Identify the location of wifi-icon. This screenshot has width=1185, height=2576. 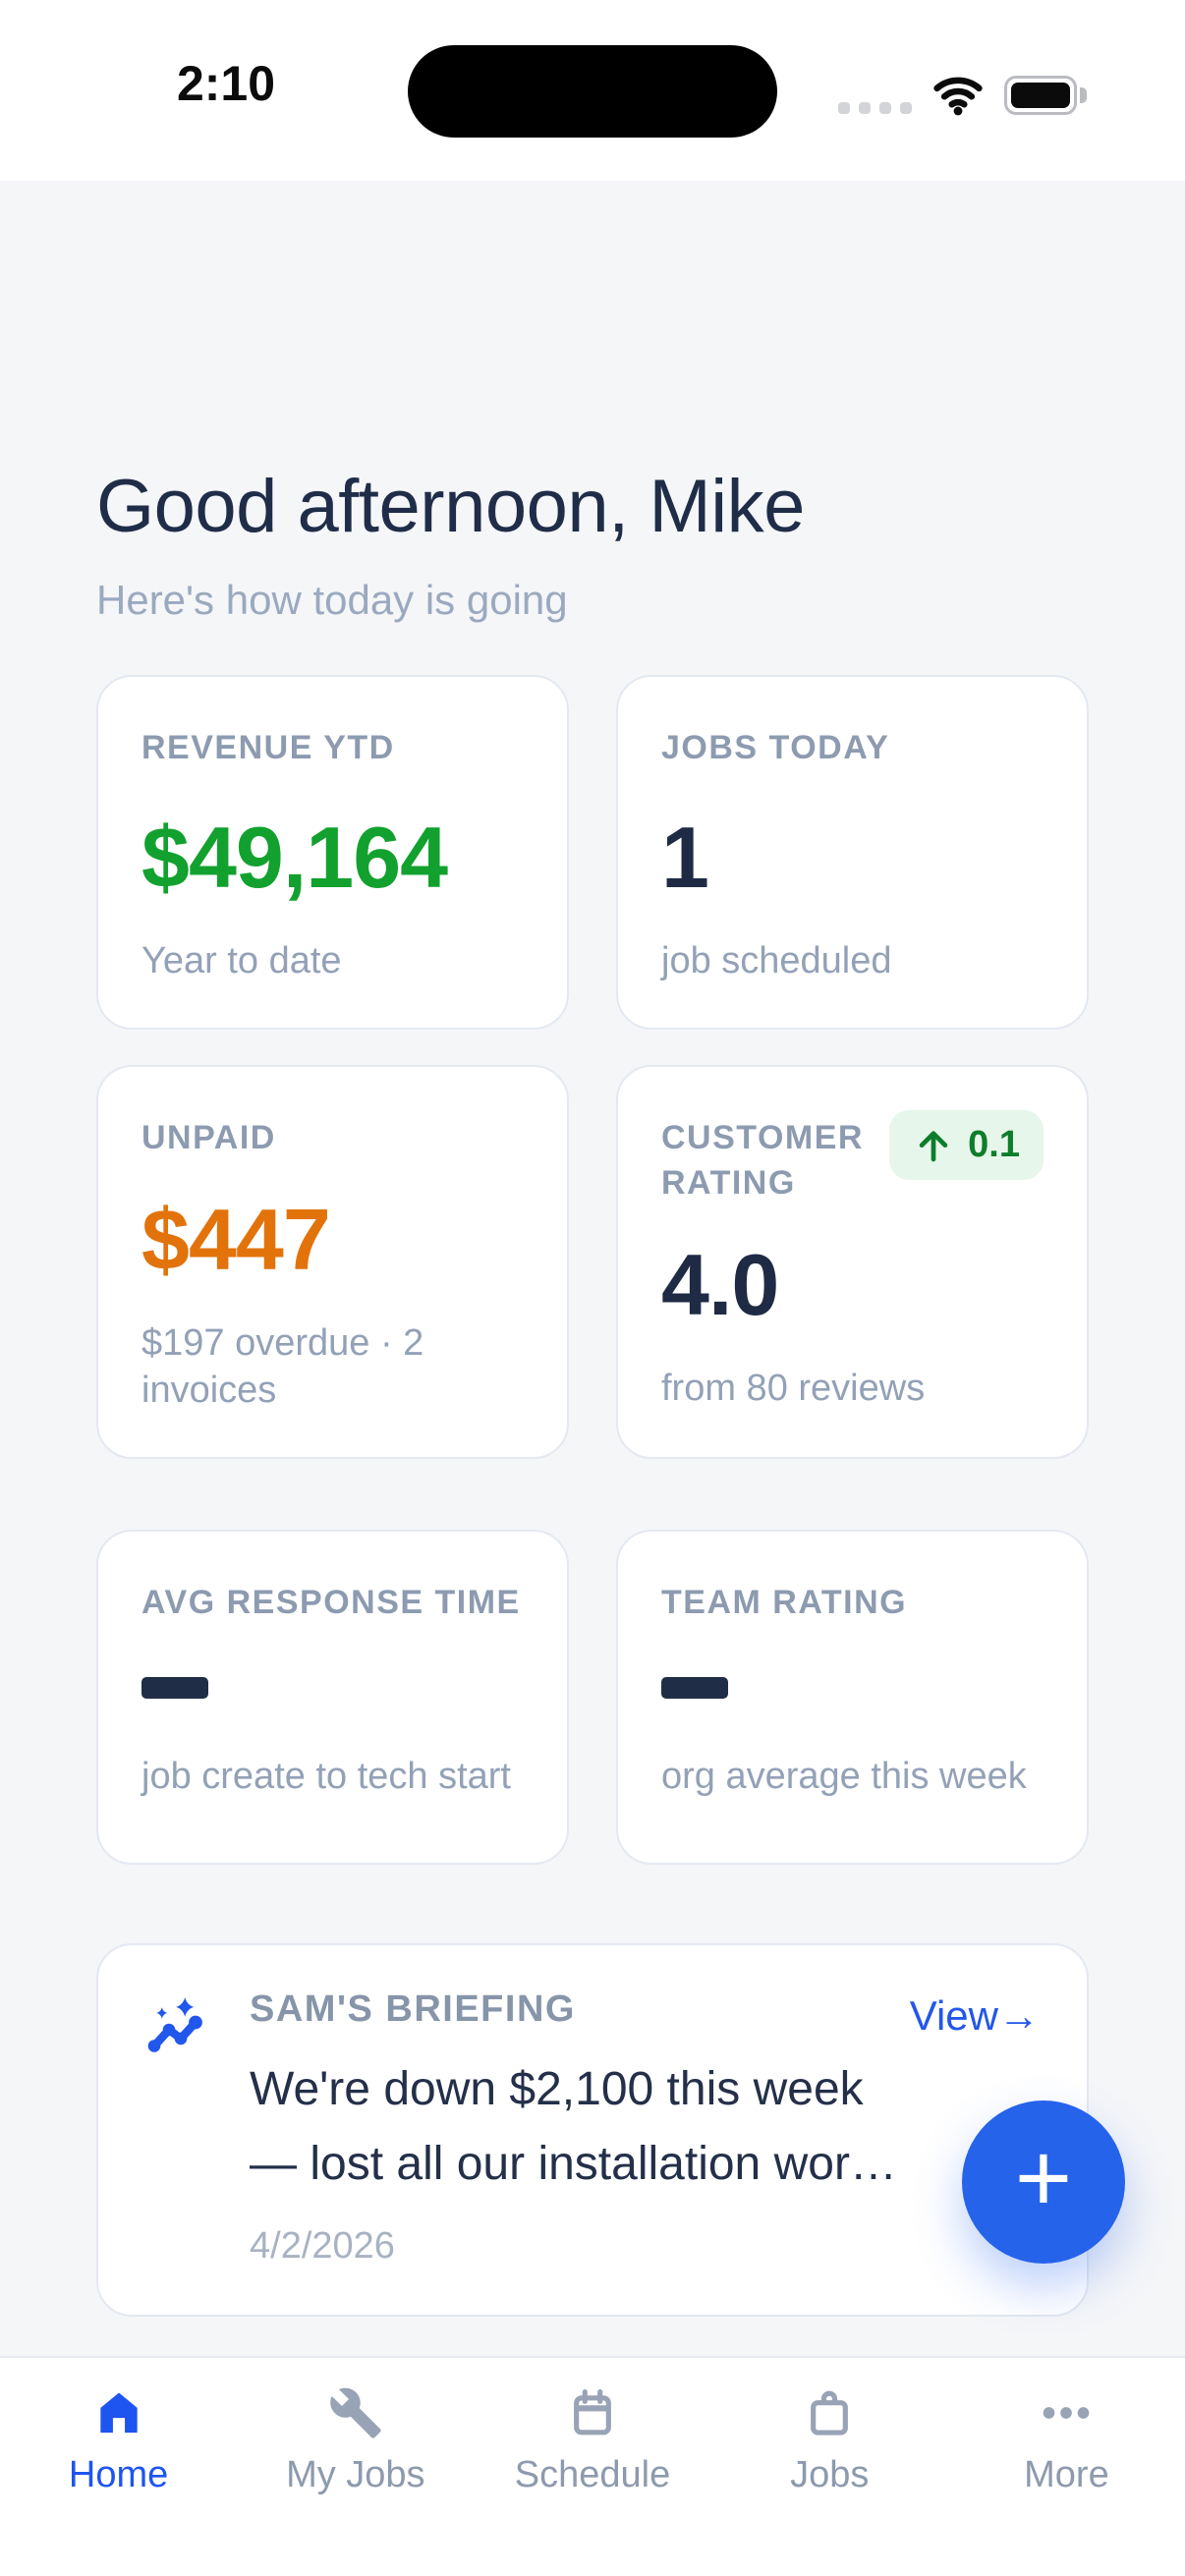
(958, 96).